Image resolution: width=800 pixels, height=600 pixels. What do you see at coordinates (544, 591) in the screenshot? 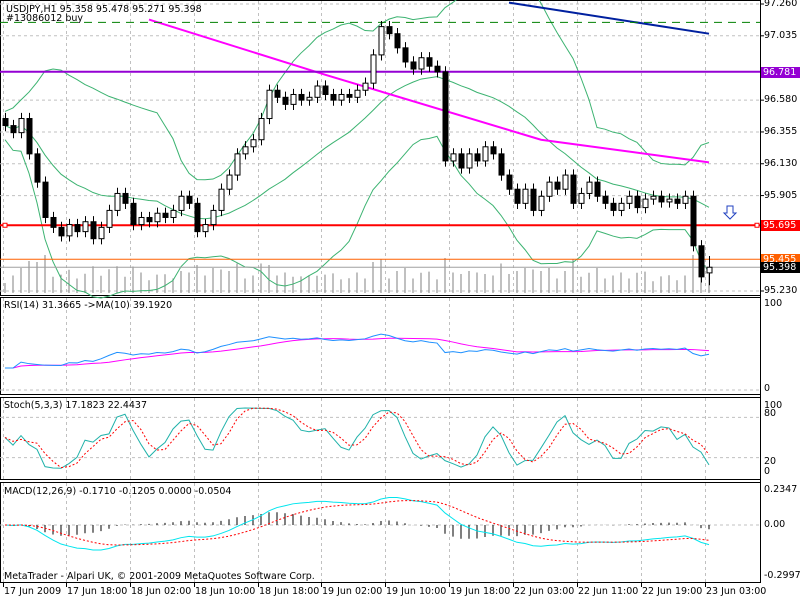
I see `time-tick-label: 22 Jun 03:00` at bounding box center [544, 591].